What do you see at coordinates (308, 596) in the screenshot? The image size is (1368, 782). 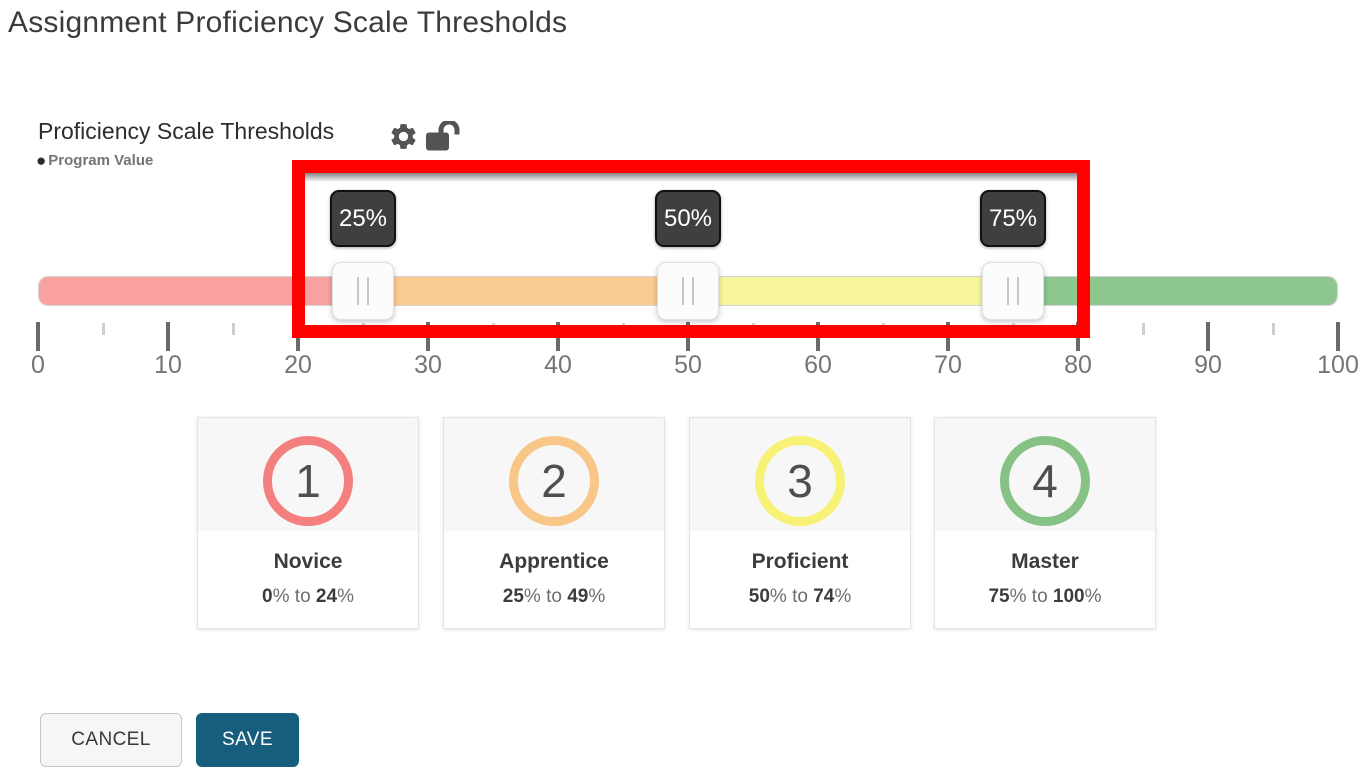 I see `level-range: 0% to 24%` at bounding box center [308, 596].